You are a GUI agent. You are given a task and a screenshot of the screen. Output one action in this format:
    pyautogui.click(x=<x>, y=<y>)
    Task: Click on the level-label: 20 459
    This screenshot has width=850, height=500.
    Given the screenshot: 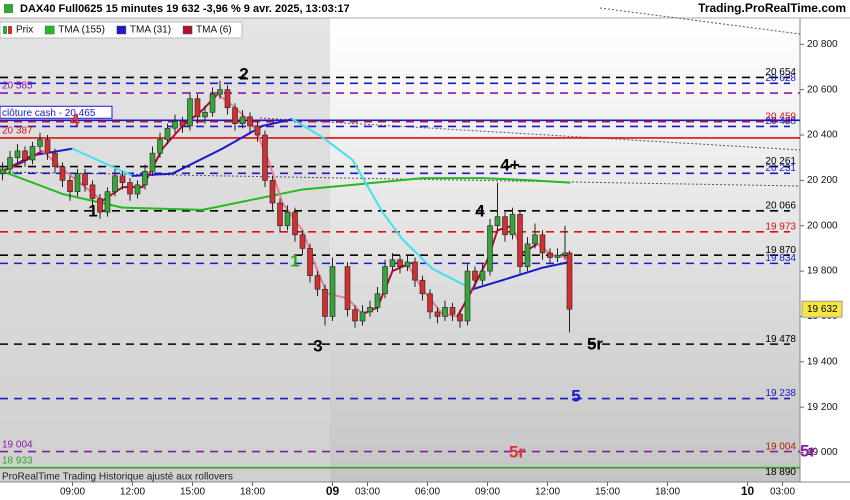 What is the action you would take?
    pyautogui.click(x=780, y=116)
    